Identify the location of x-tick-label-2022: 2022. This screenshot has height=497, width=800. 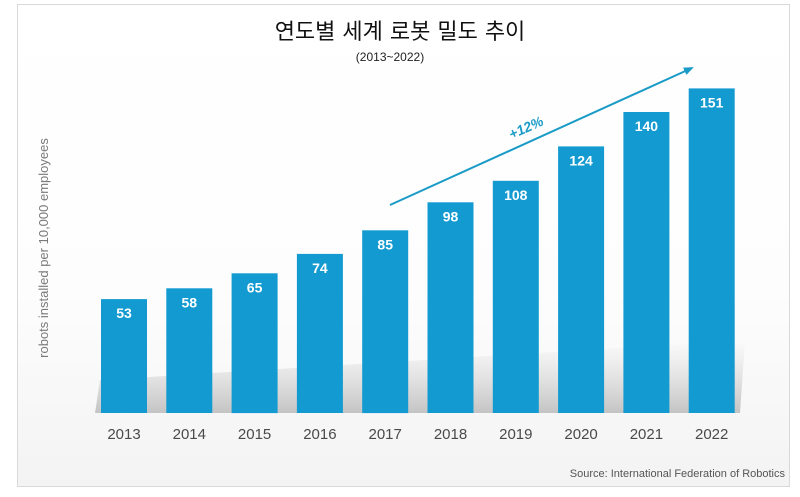
(711, 434).